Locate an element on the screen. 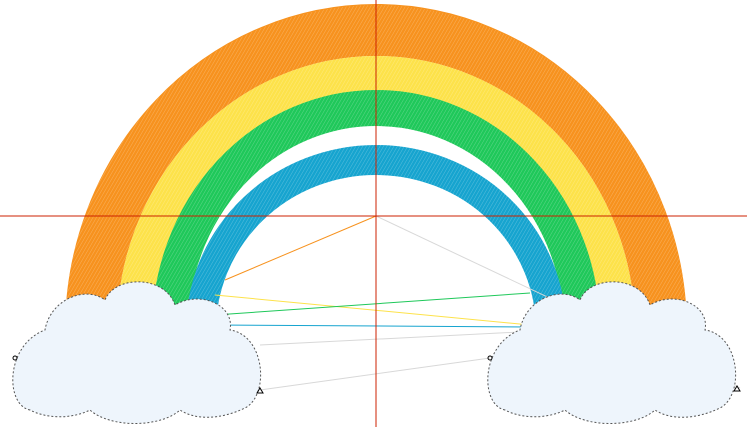 Image resolution: width=747 pixels, height=427 pixels. markers is located at coordinates (376, 374).